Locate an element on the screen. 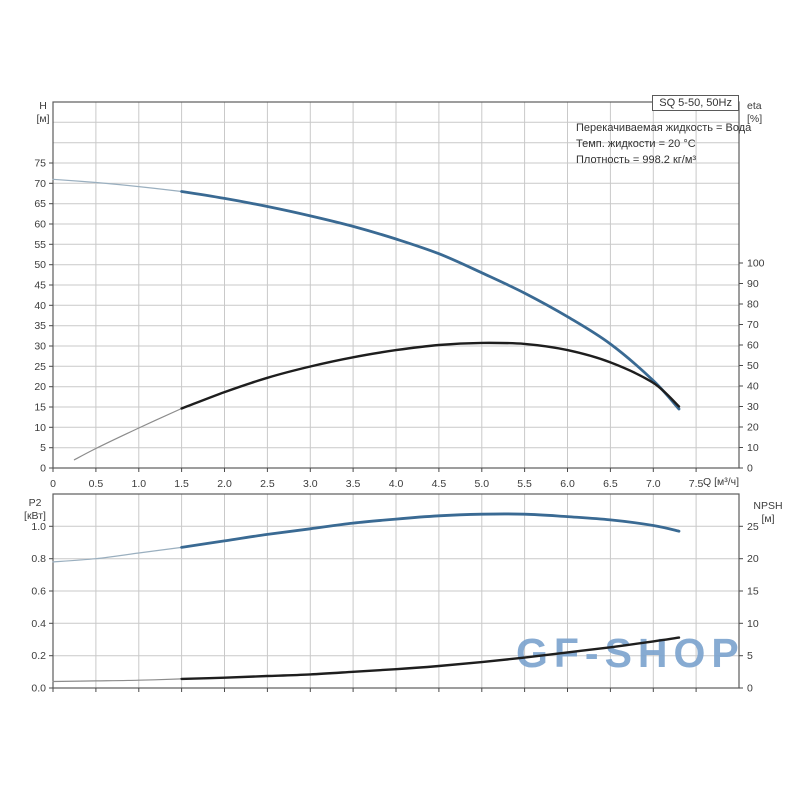 This screenshot has height=800, width=800. npsh-axis-name: NPSH is located at coordinates (768, 506).